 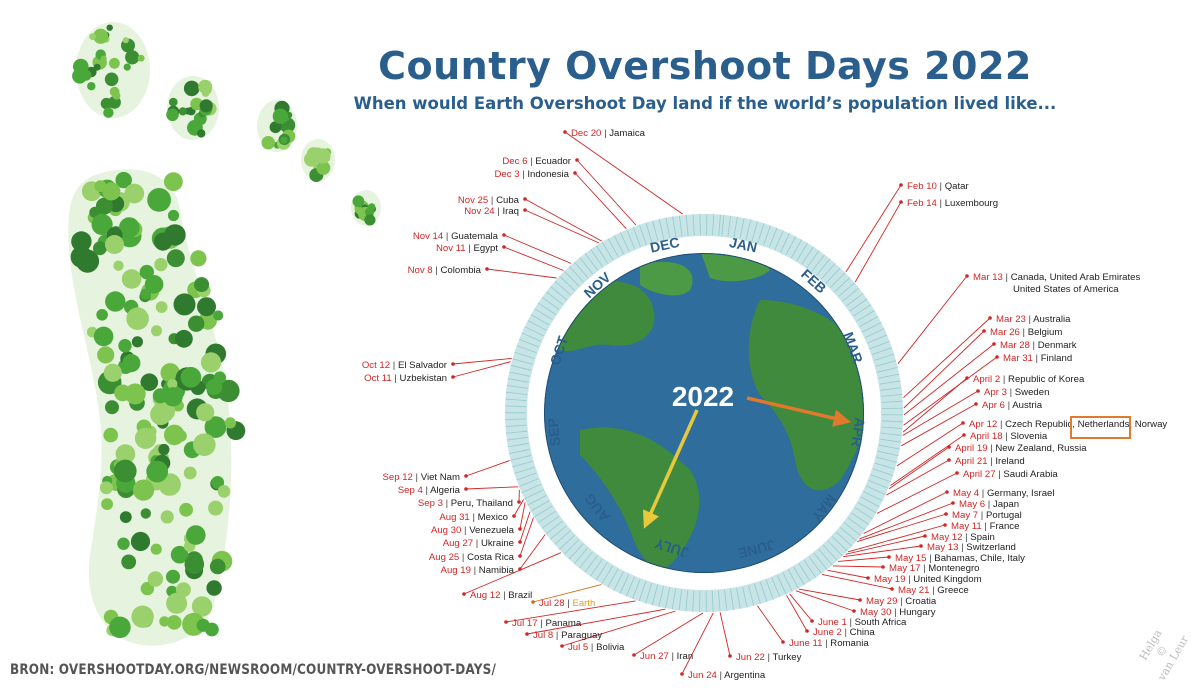 I want to click on country-name: Hungary, so click(x=917, y=612).